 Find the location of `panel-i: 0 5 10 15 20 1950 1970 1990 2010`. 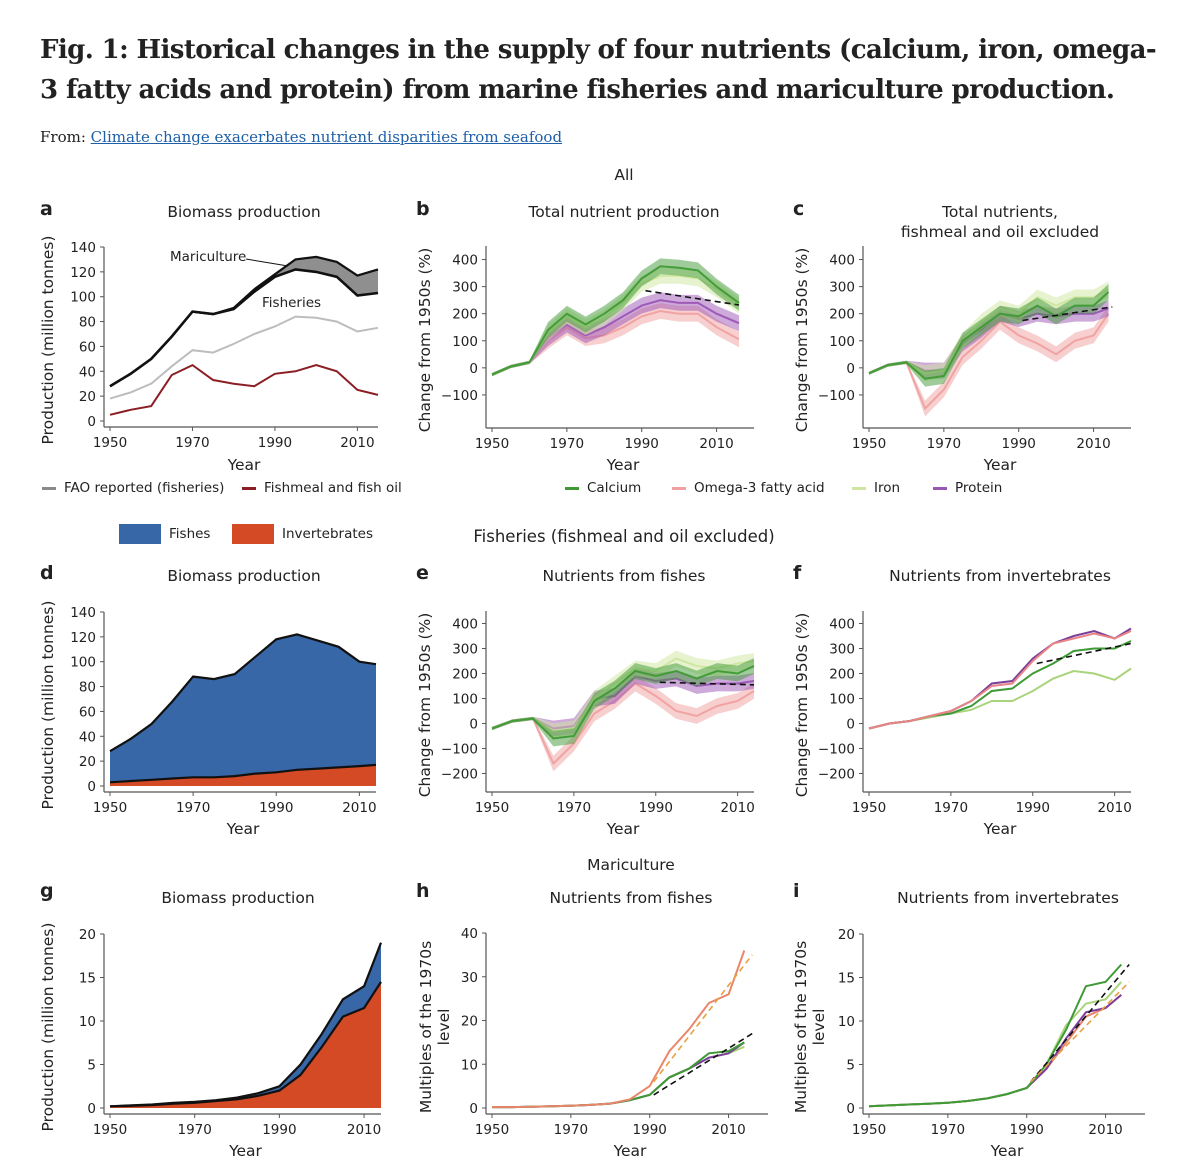

panel-i: 0 5 10 15 20 1950 1970 1990 2010 is located at coordinates (991, 1032).